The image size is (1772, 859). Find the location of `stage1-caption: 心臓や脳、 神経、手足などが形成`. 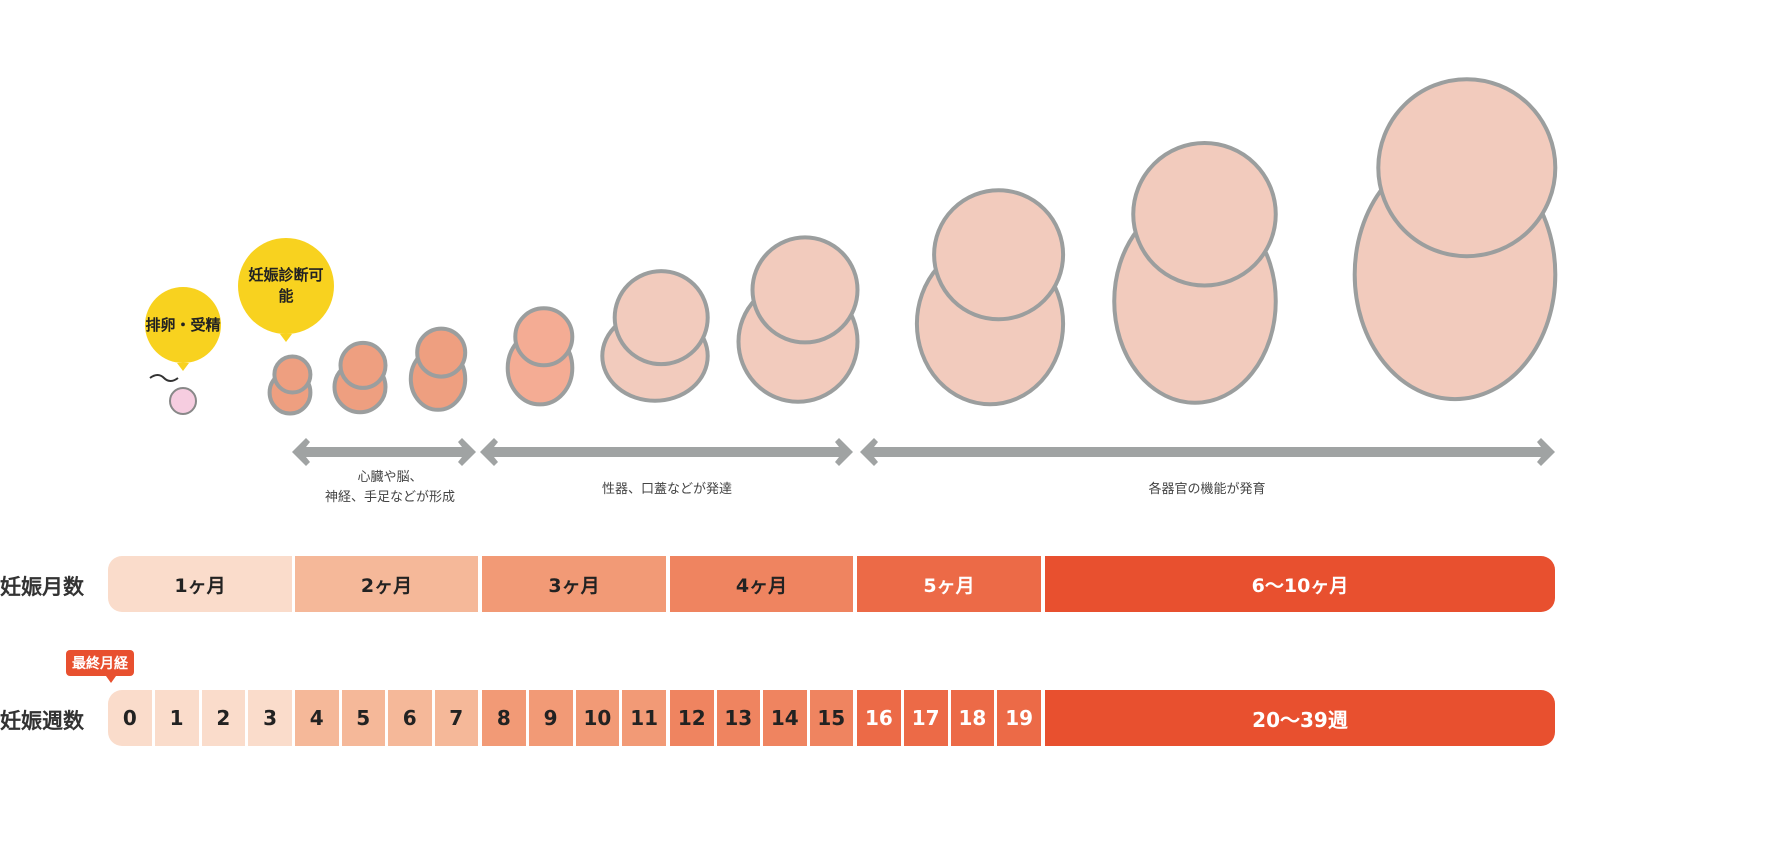

stage1-caption: 心臓や脳、 神経、手足などが形成 is located at coordinates (390, 487).